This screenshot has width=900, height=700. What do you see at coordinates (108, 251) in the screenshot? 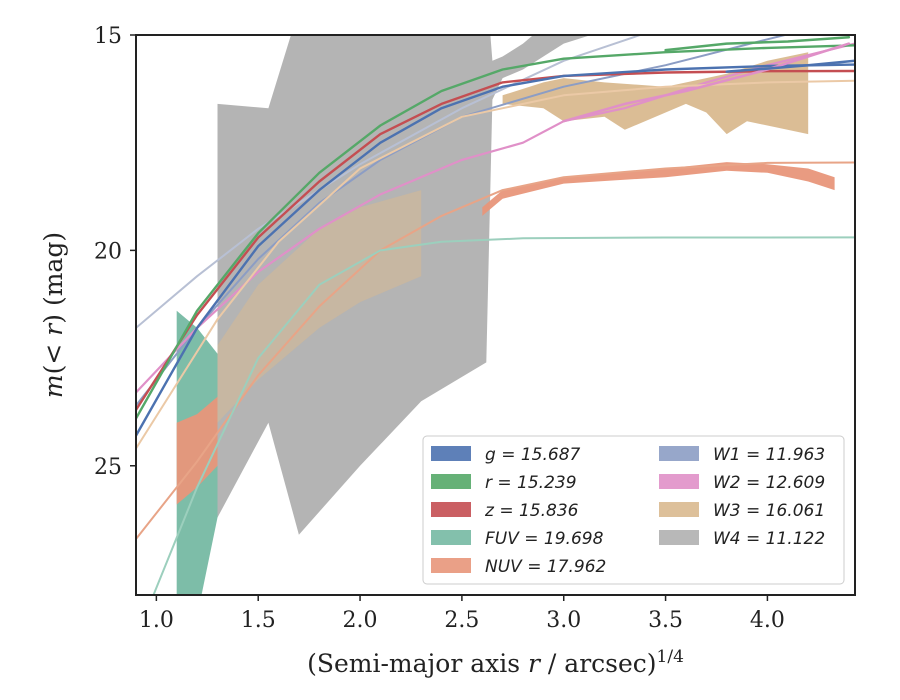
I see `y-tick-label: 20` at bounding box center [108, 251].